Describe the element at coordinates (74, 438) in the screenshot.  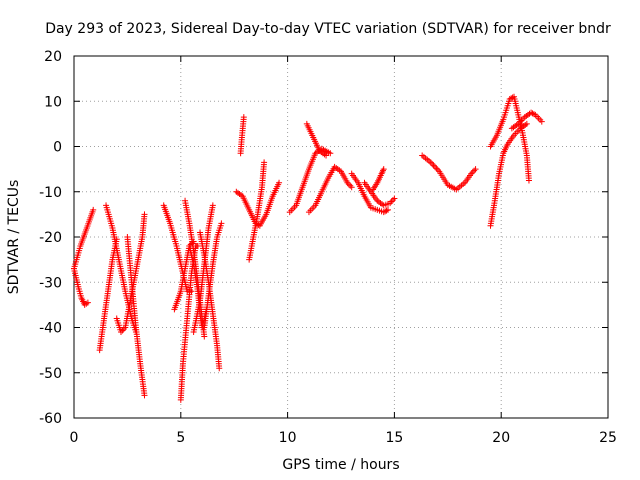
I see `x-tick-label: 0` at that location.